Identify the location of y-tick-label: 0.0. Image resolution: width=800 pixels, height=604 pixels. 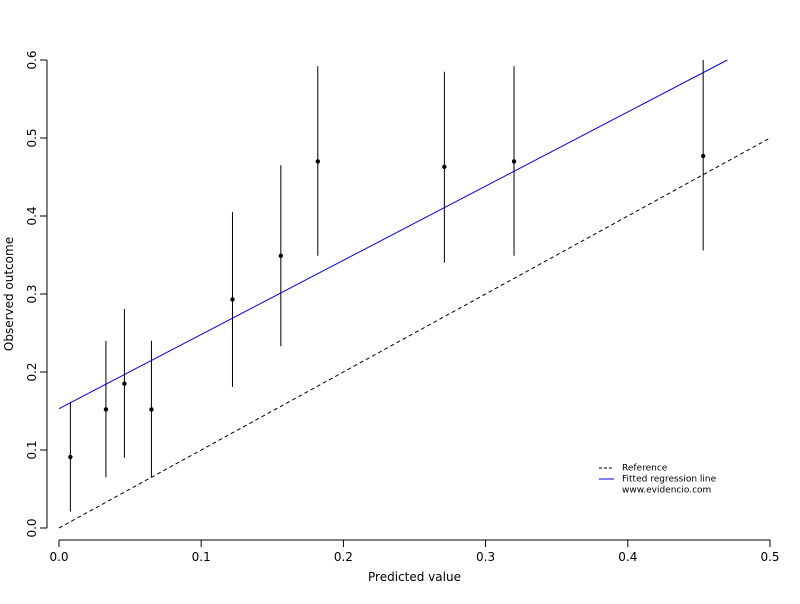
(32, 527).